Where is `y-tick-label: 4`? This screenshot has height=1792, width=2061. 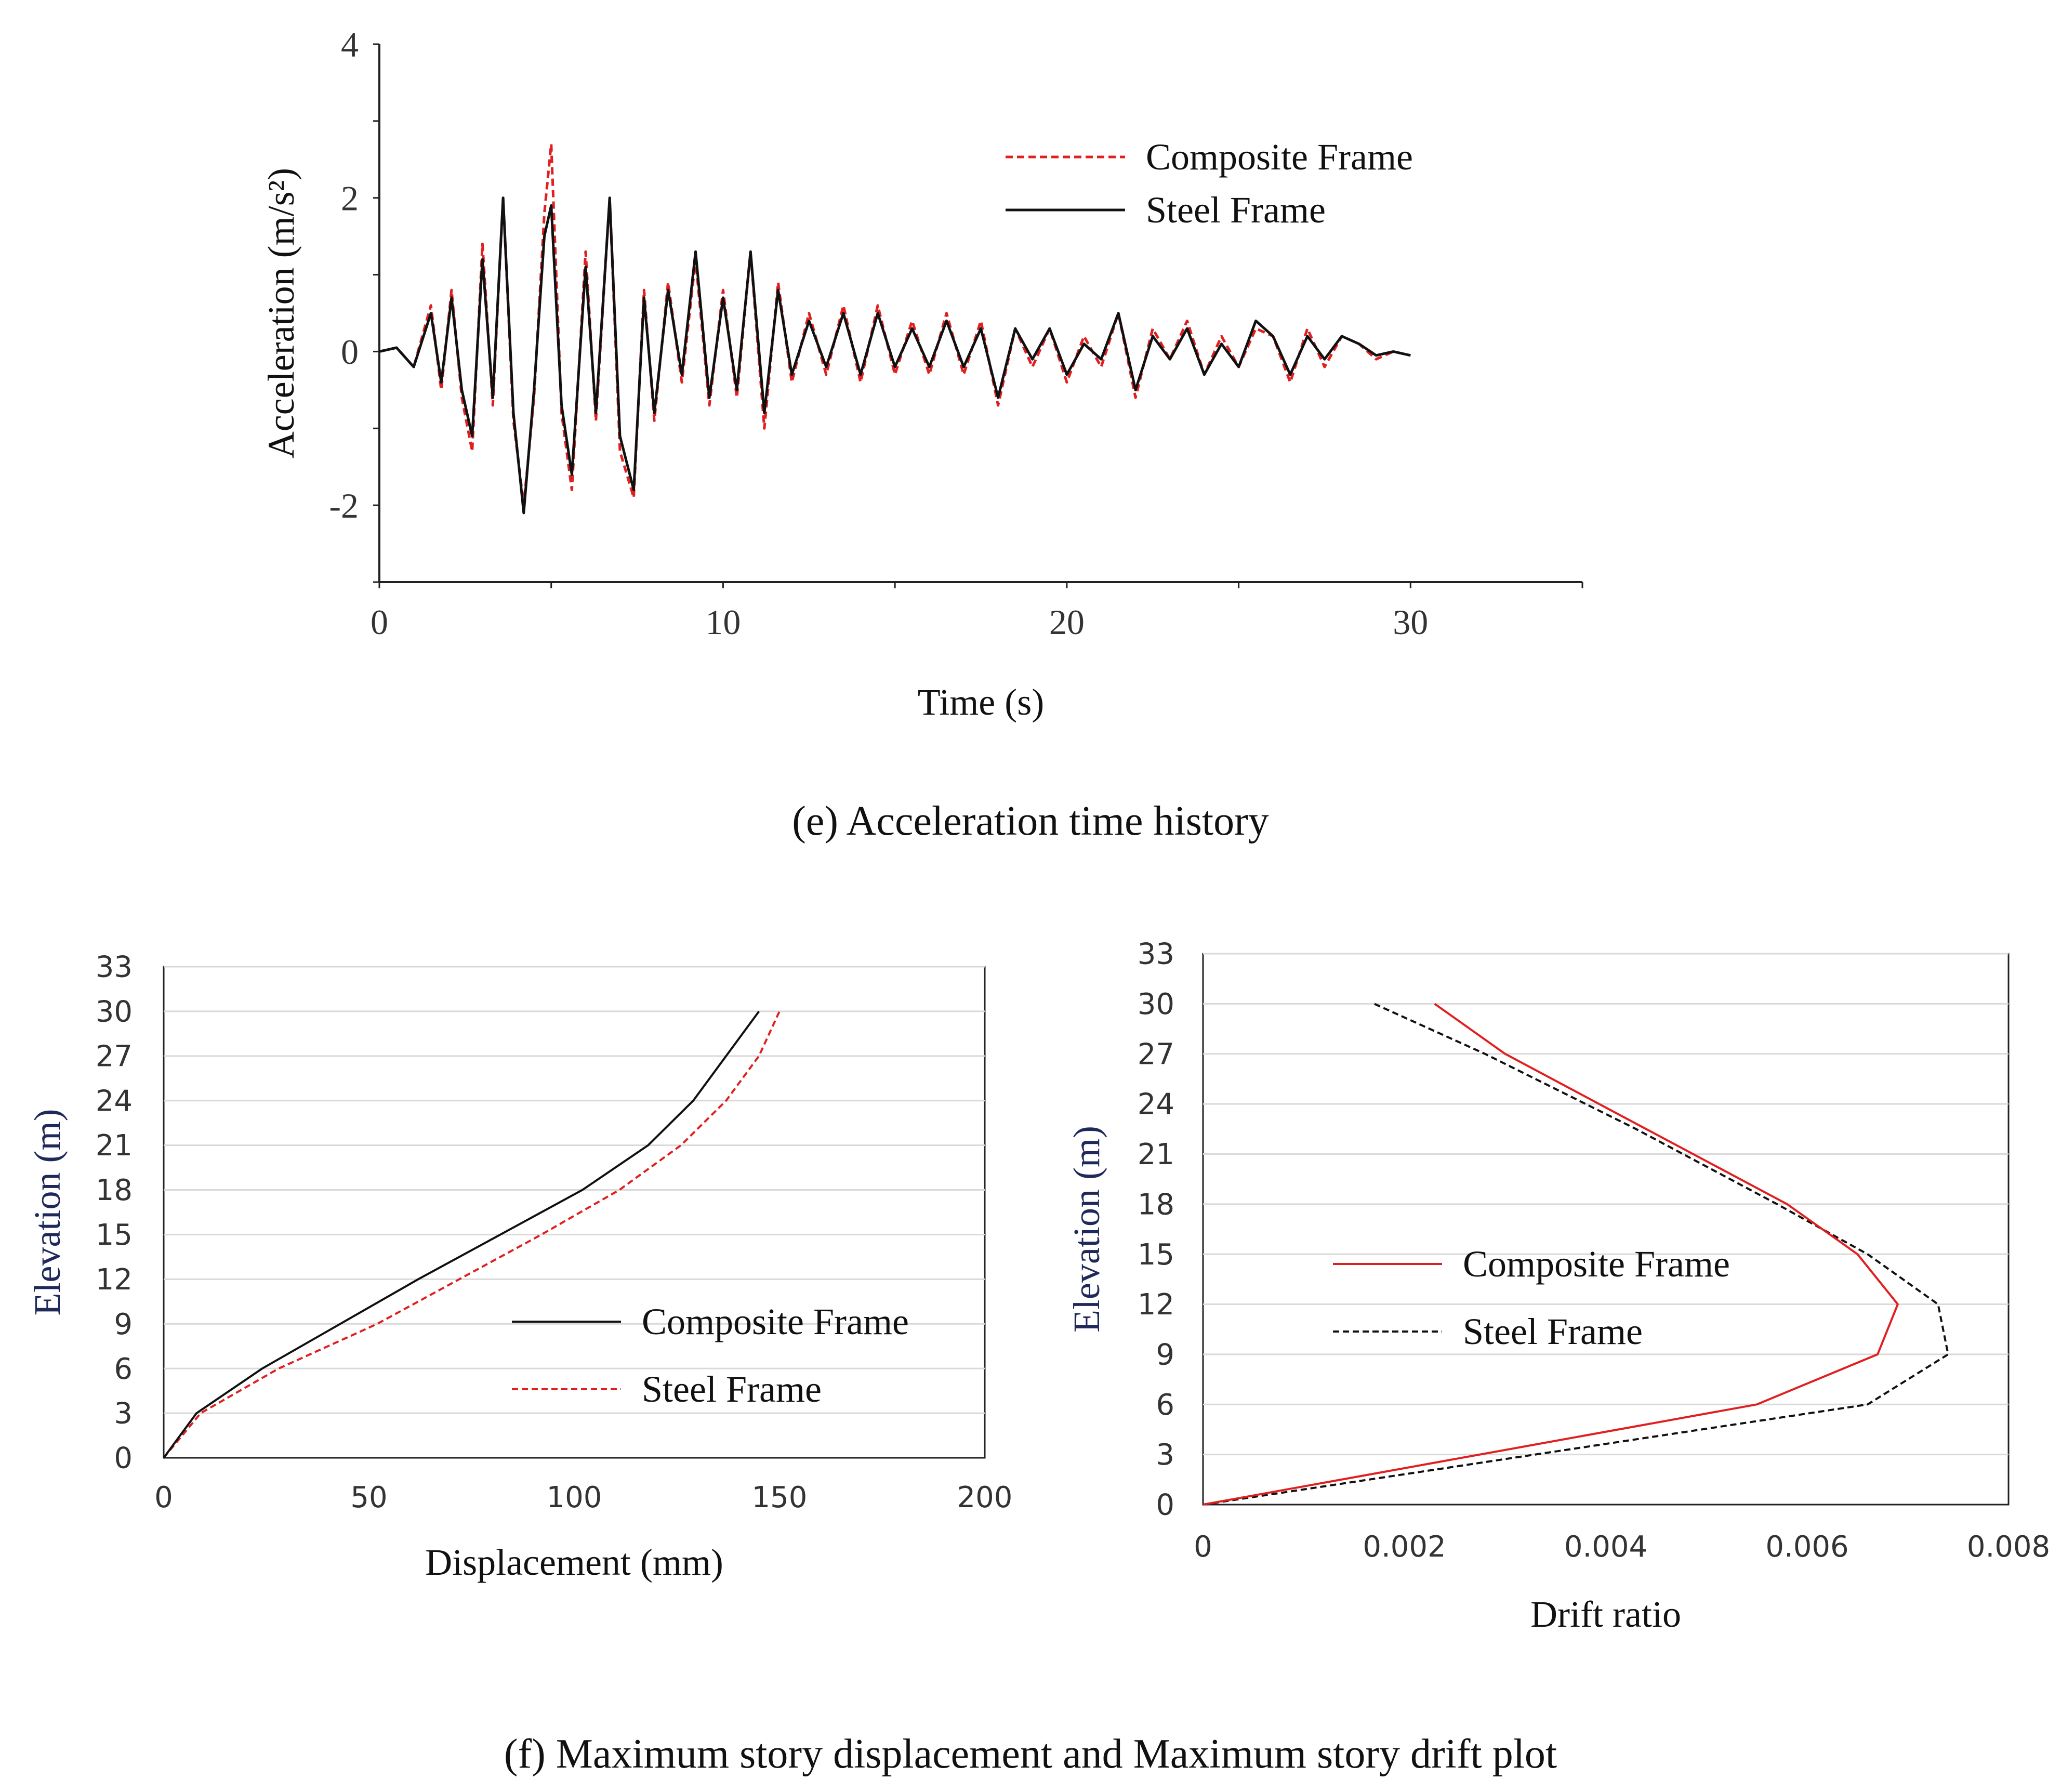
y-tick-label: 4 is located at coordinates (350, 44).